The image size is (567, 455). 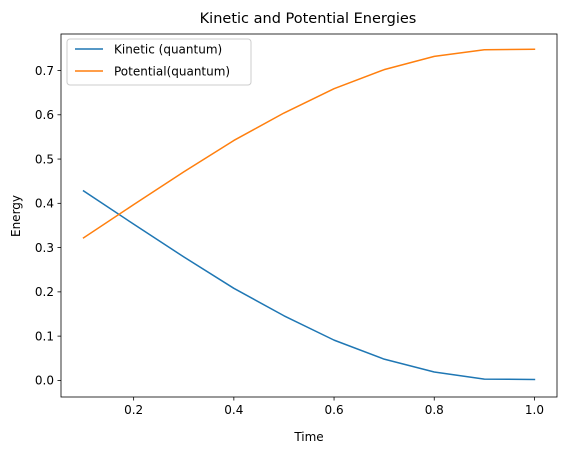 What do you see at coordinates (44, 248) in the screenshot?
I see `y-tick-label: 0.3` at bounding box center [44, 248].